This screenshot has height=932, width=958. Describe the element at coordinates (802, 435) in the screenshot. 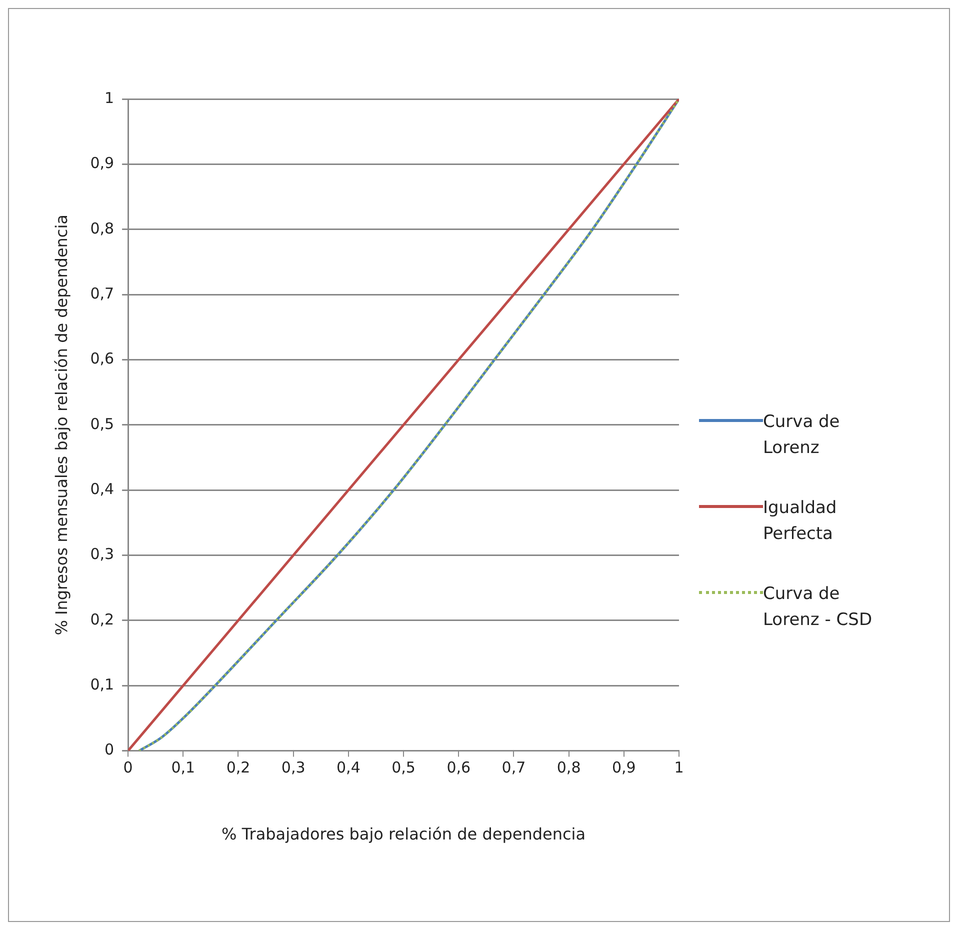

I see `legend-label: Curva de Lorenz` at that location.